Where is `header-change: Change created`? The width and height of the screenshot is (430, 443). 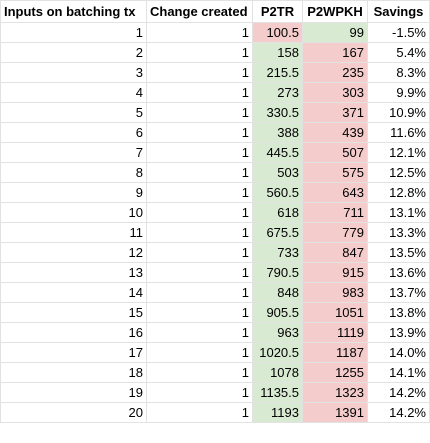 header-change: Change created is located at coordinates (199, 11).